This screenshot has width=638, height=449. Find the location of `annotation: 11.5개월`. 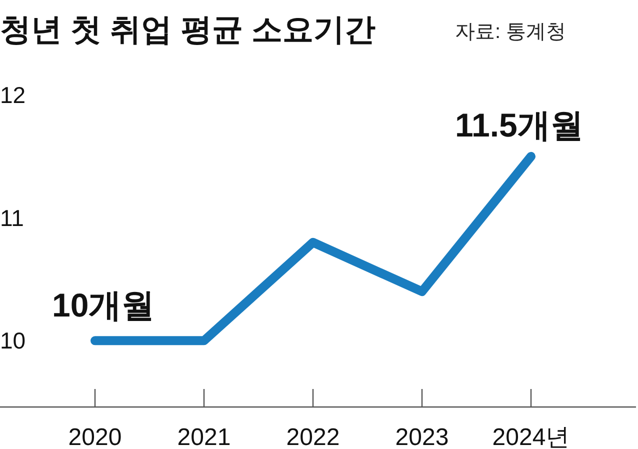

annotation: 11.5개월 is located at coordinates (519, 125).